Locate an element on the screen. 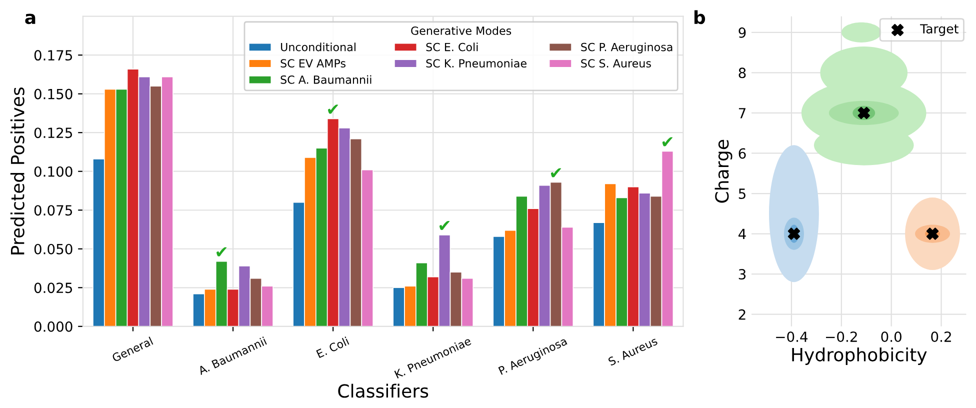  y-tick-label: 2 is located at coordinates (742, 314).